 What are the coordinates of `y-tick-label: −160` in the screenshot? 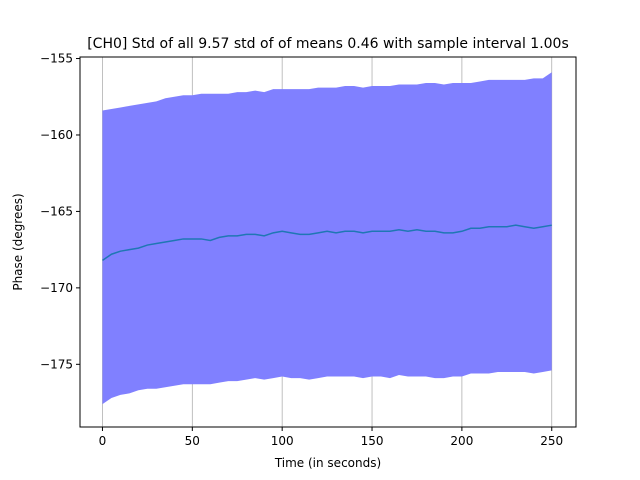 It's located at (56, 135).